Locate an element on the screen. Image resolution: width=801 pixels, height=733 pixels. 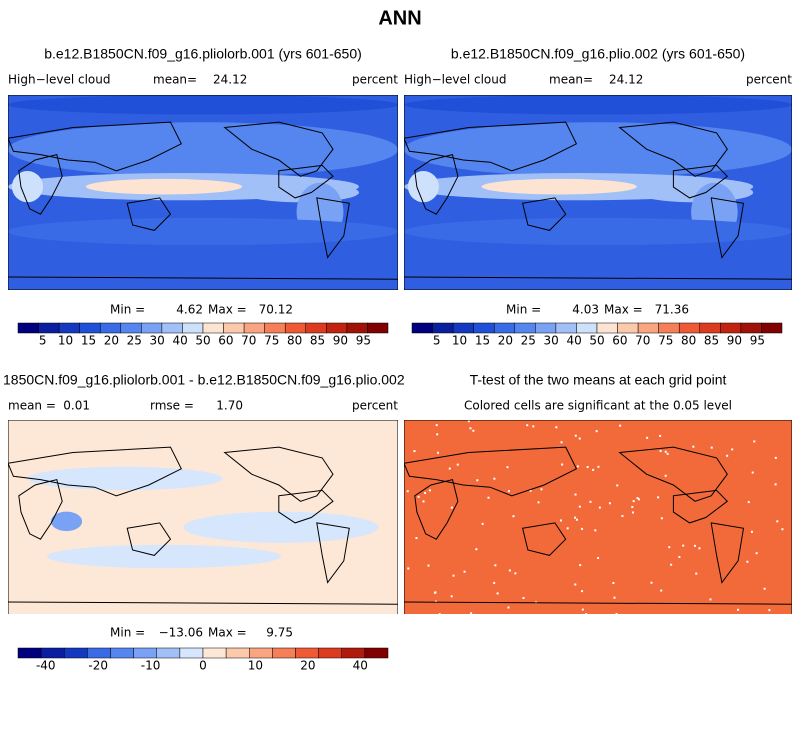
min-value: −13.06 is located at coordinates (181, 633).